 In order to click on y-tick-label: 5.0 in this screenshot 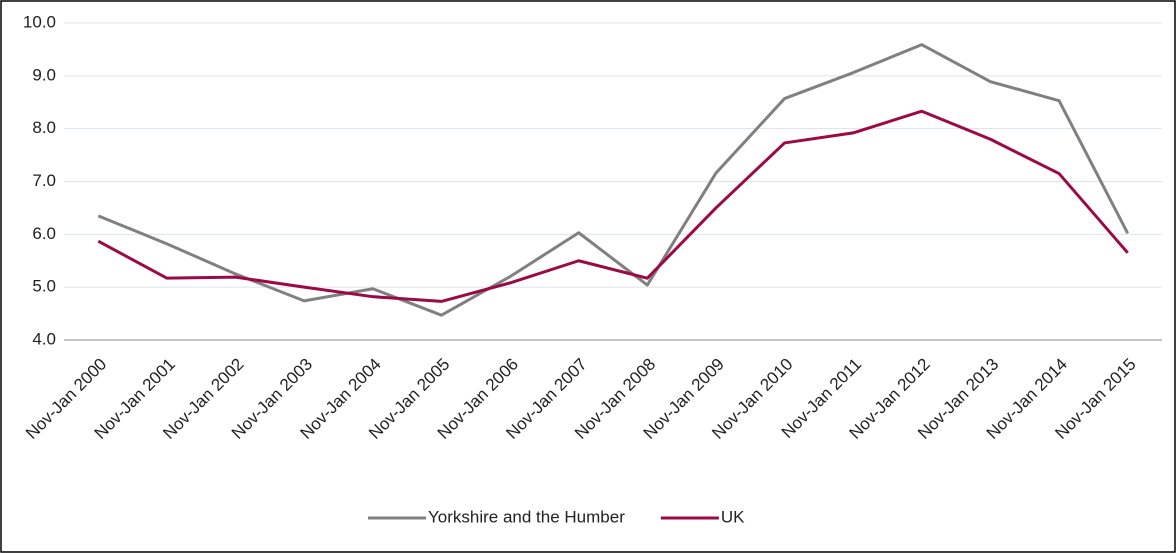, I will do `click(44, 286)`.